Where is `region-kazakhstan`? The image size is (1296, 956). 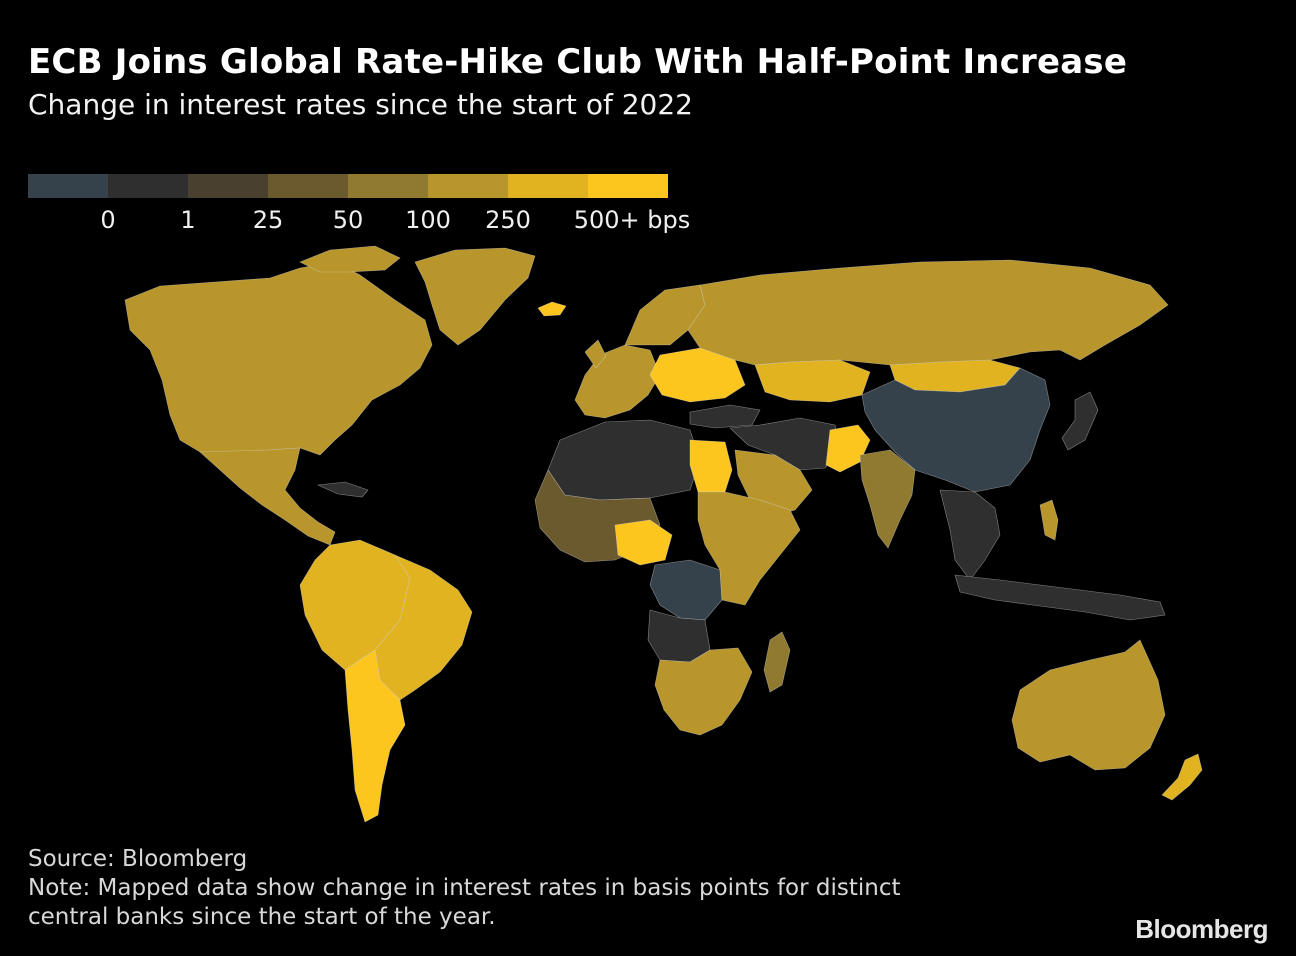
region-kazakhstan is located at coordinates (812, 381).